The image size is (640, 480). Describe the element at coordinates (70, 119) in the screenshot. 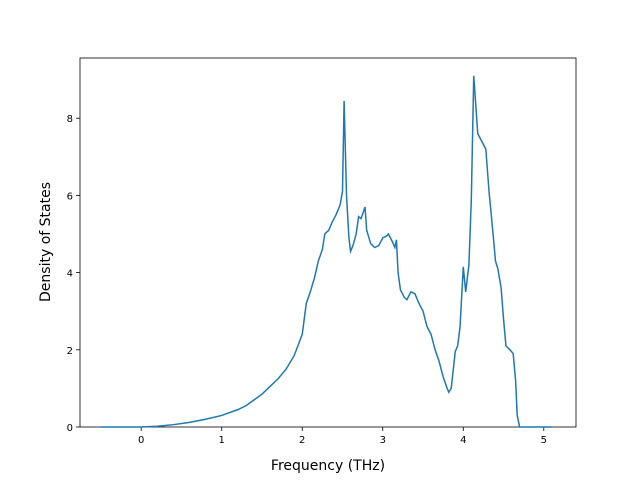

I see `y-tick-label: 8` at that location.